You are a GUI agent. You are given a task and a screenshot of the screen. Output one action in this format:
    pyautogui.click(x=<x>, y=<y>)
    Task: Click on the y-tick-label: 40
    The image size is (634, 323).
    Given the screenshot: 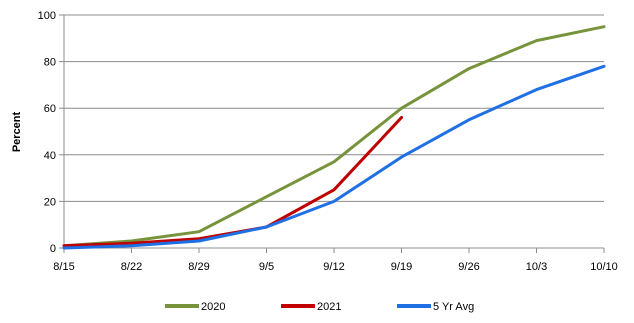 What is the action you would take?
    pyautogui.click(x=50, y=156)
    